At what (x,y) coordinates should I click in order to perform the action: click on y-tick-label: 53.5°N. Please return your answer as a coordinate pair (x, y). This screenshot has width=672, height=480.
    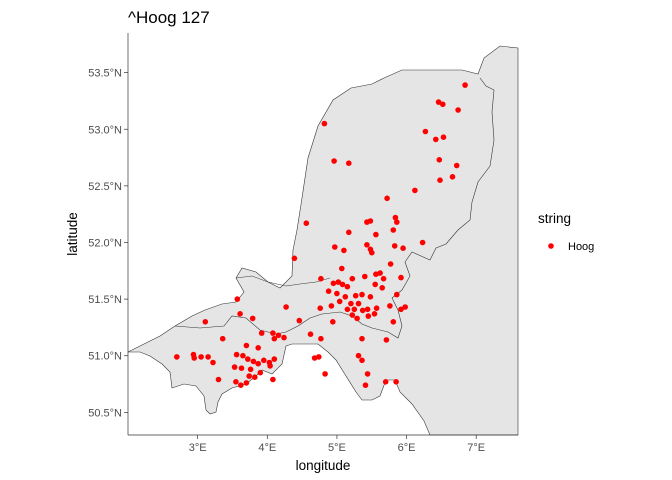
    Looking at the image, I should click on (105, 74).